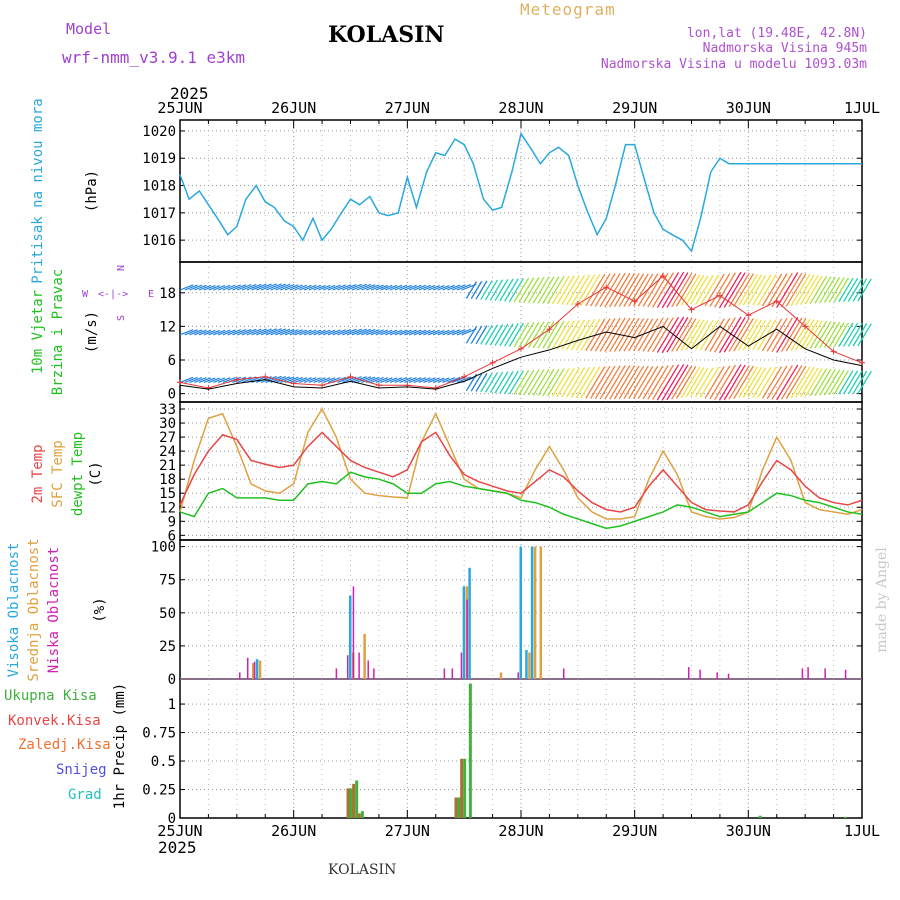 Image resolution: width=900 pixels, height=900 pixels. Describe the element at coordinates (64, 745) in the screenshot. I see `frozen-precip-label: Zaledj.Kisa` at that location.